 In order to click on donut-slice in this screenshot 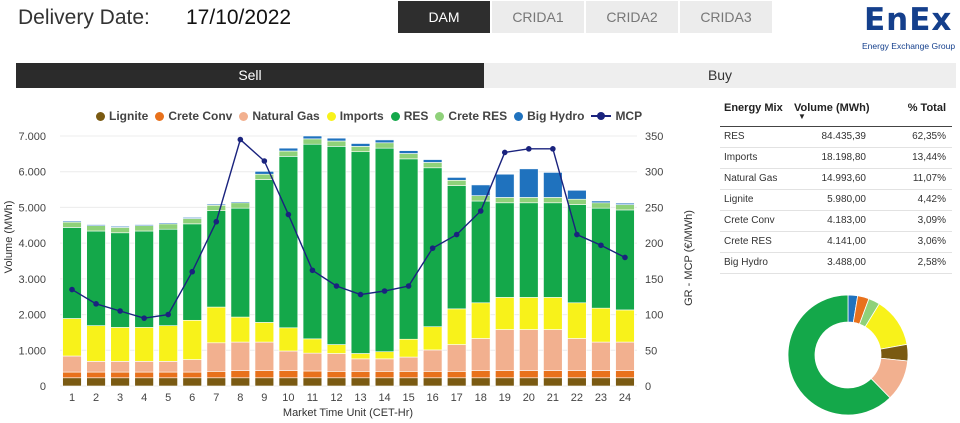, I will do `click(839, 355)`.